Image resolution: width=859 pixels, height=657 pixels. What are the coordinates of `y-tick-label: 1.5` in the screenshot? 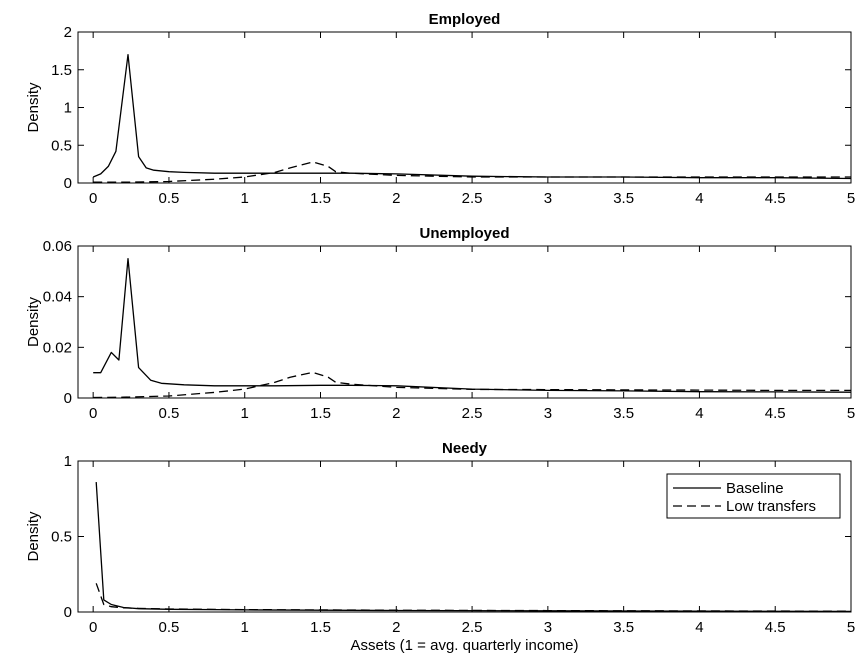 It's located at (61, 70).